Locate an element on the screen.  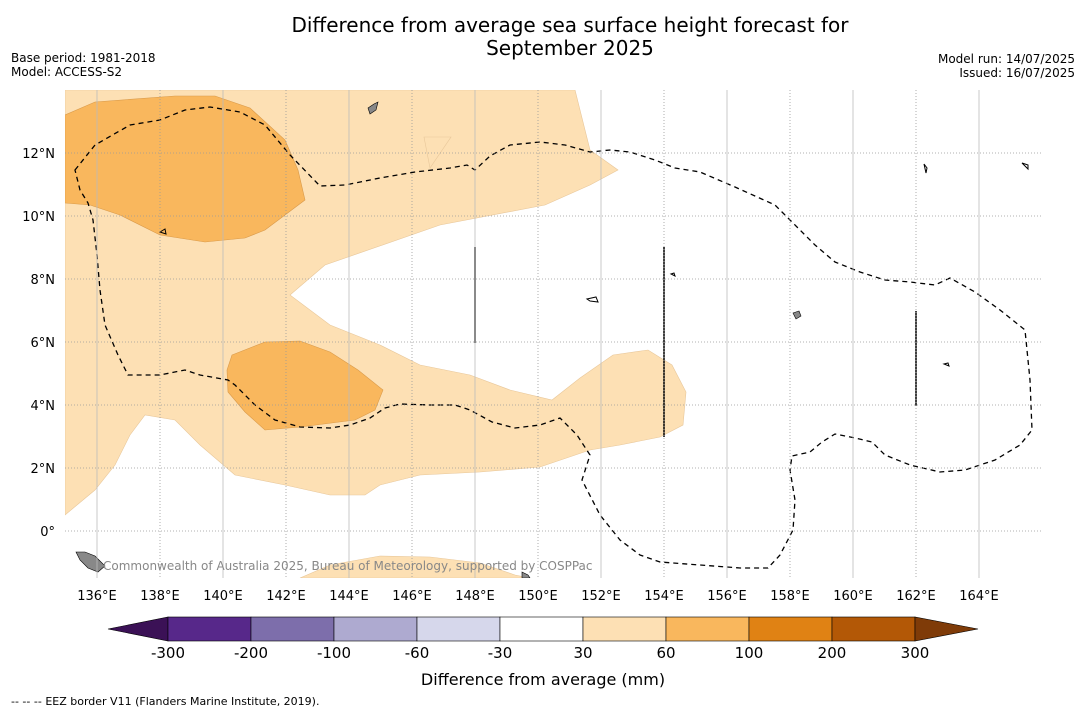
colorbar: -300 -200 -100 -60 -30 30 60 100 200 300 is located at coordinates (543, 639).